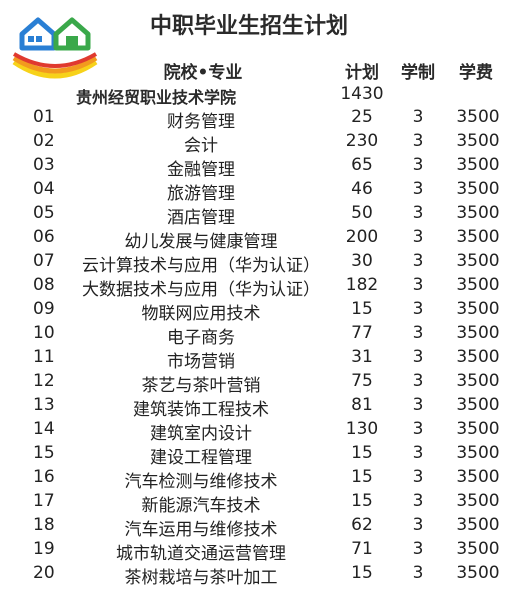 This screenshot has height=601, width=521. What do you see at coordinates (44, 333) in the screenshot?
I see `row-number: 10` at bounding box center [44, 333].